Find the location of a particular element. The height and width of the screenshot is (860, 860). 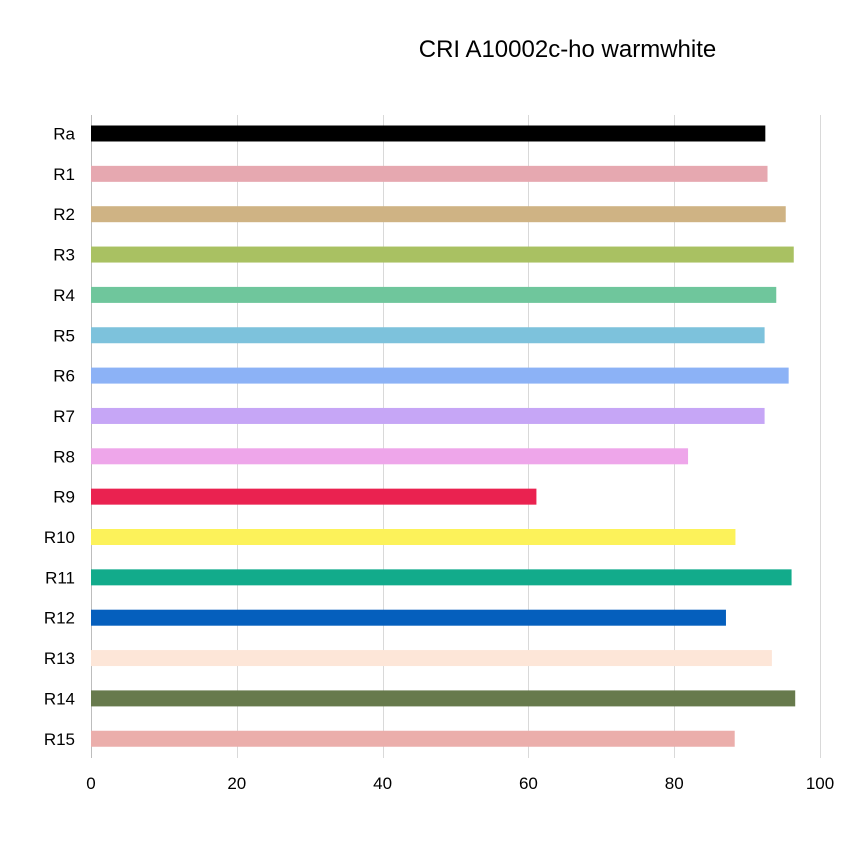

x-tick-label: 0 is located at coordinates (90, 783).